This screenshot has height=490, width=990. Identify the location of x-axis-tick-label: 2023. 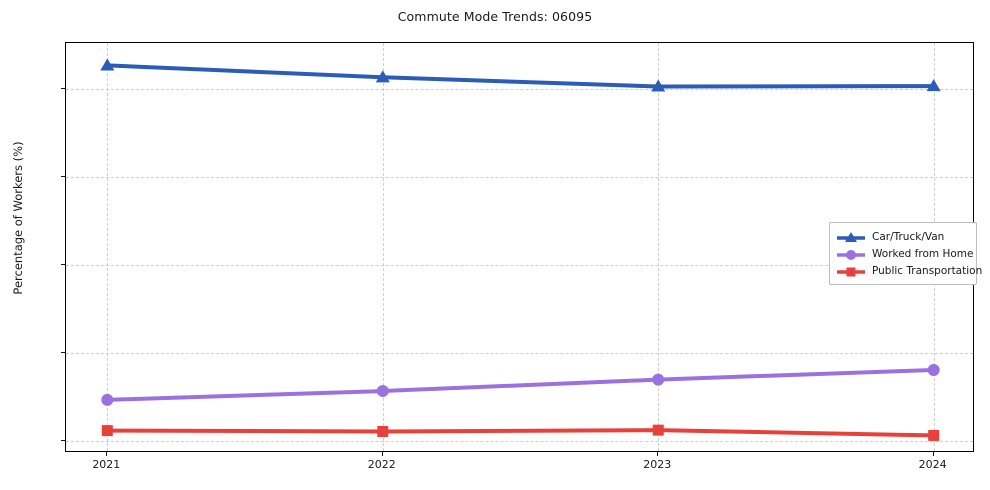
(657, 464).